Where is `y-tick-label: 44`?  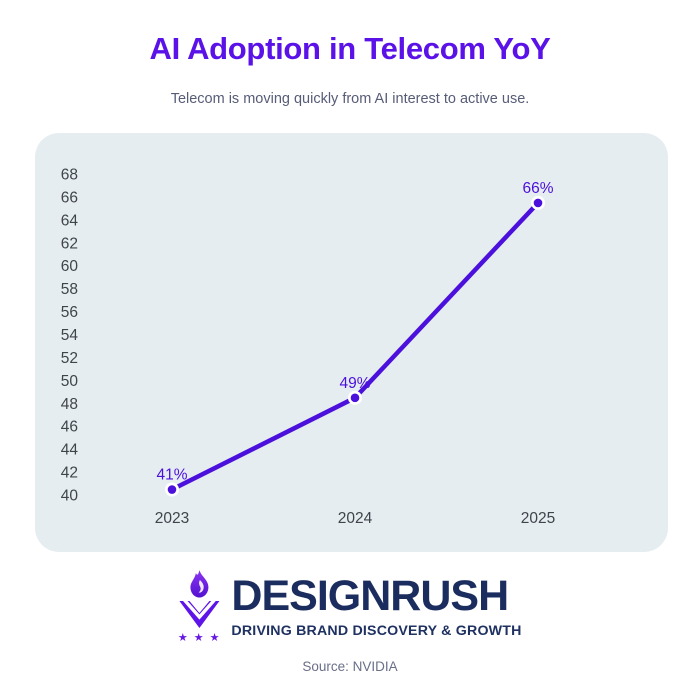 y-tick-label: 44 is located at coordinates (70, 450).